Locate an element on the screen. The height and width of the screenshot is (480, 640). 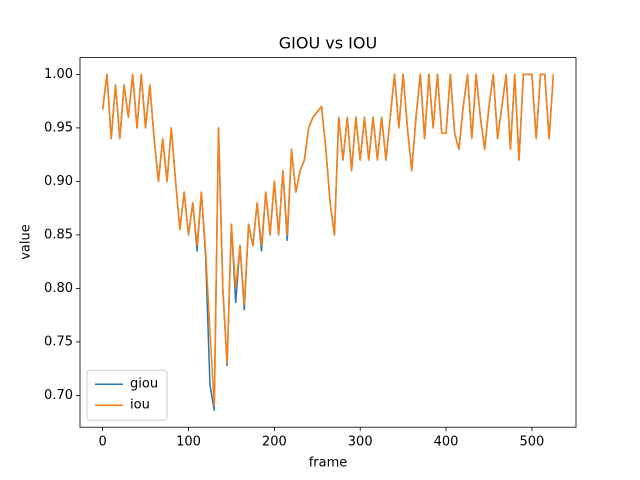
y-tick-label: 0.85 is located at coordinates (58, 234).